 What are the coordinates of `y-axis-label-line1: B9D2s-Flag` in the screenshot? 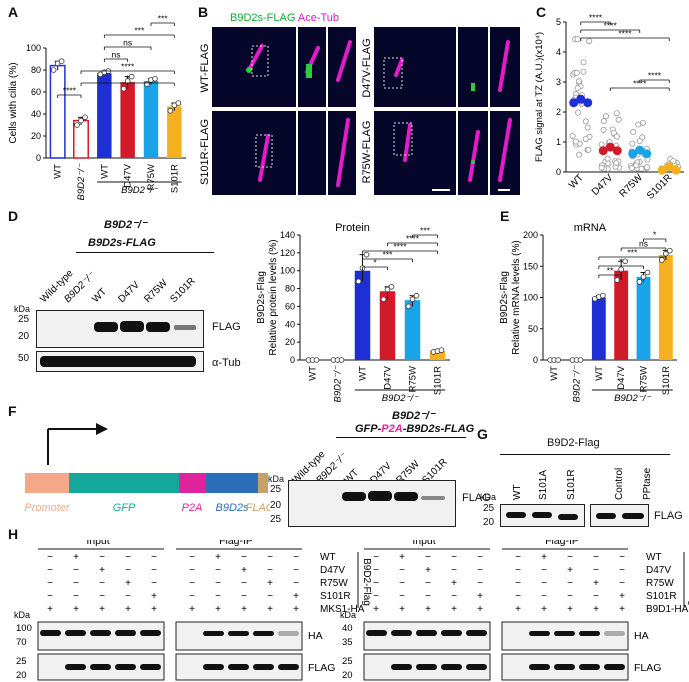 It's located at (504, 297).